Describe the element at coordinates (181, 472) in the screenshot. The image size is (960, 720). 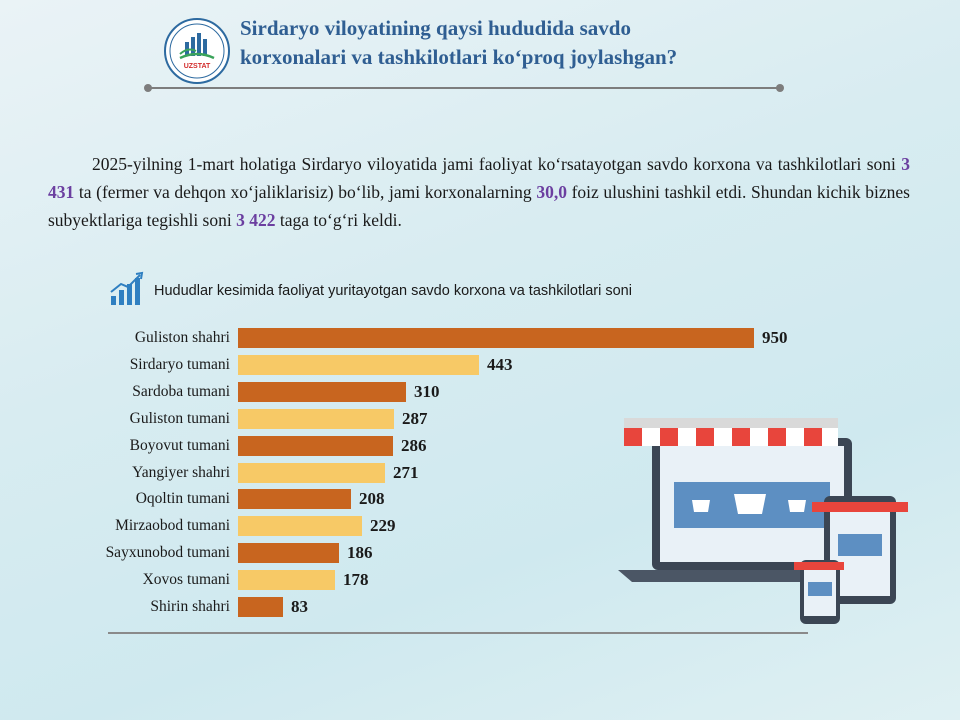
I see `category-label: Yangiyer shahri` at that location.